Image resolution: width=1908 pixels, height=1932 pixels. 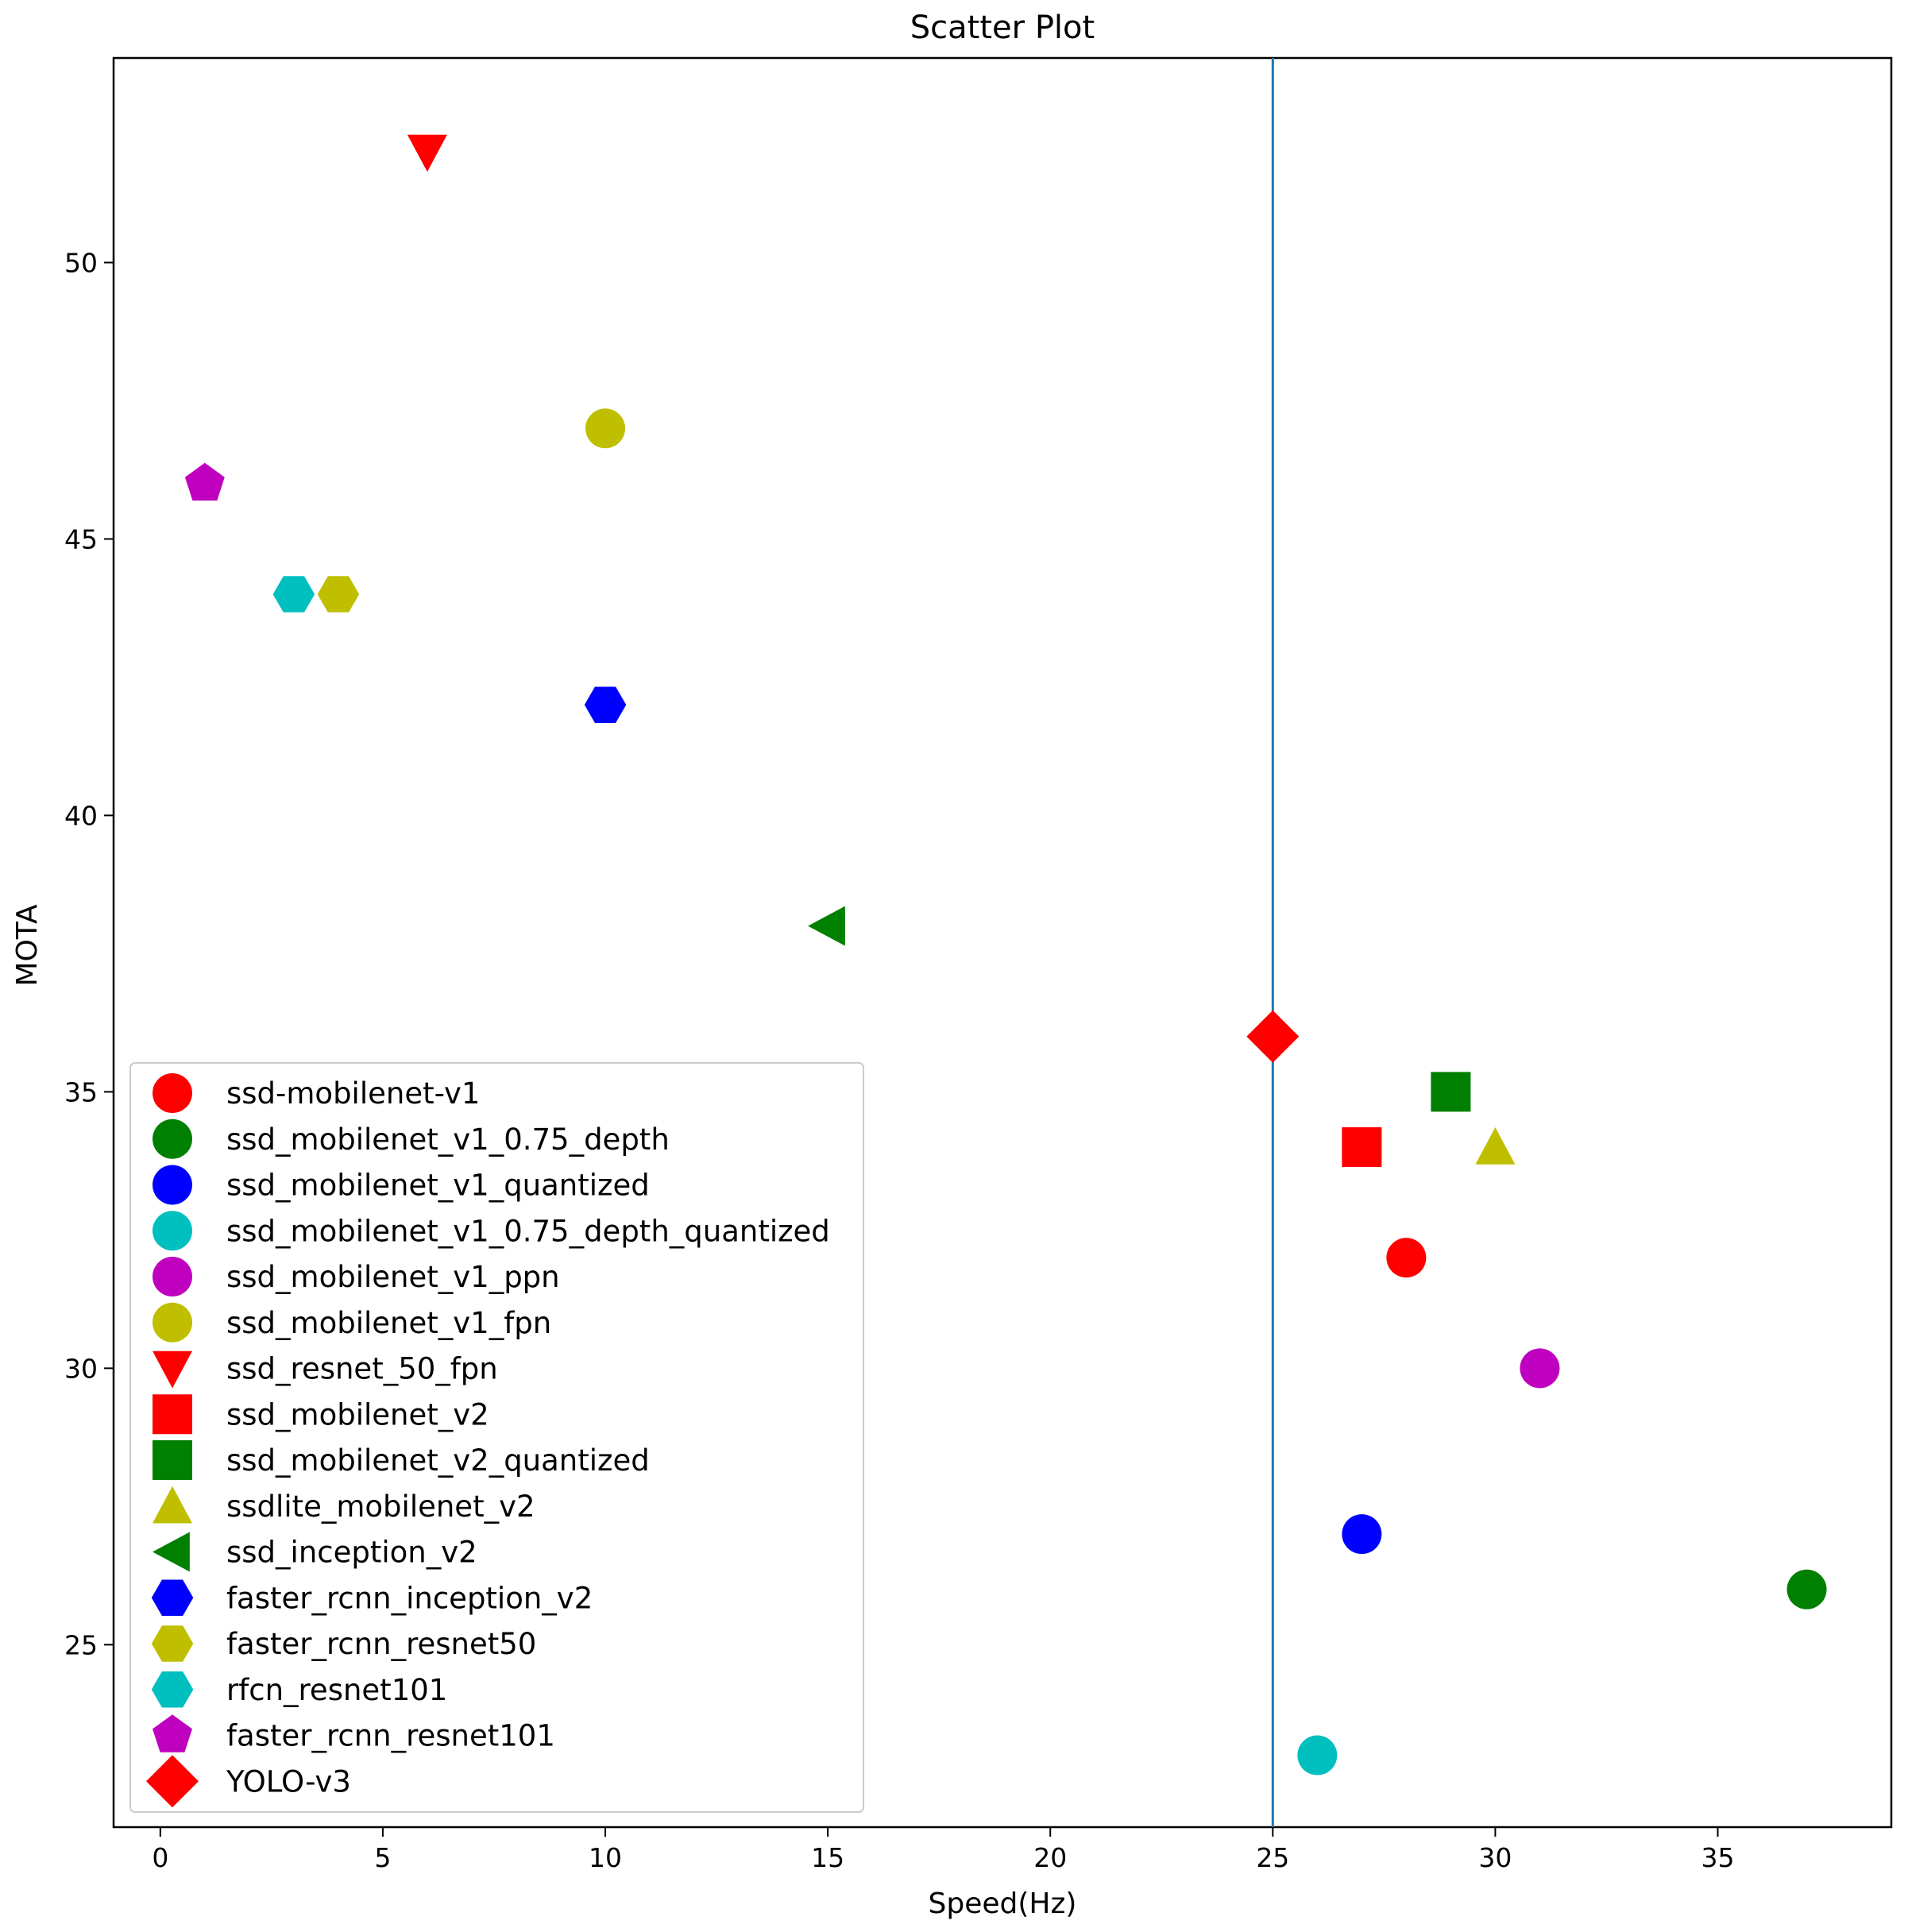 What do you see at coordinates (827, 1858) in the screenshot?
I see `x-tick-label: 15` at bounding box center [827, 1858].